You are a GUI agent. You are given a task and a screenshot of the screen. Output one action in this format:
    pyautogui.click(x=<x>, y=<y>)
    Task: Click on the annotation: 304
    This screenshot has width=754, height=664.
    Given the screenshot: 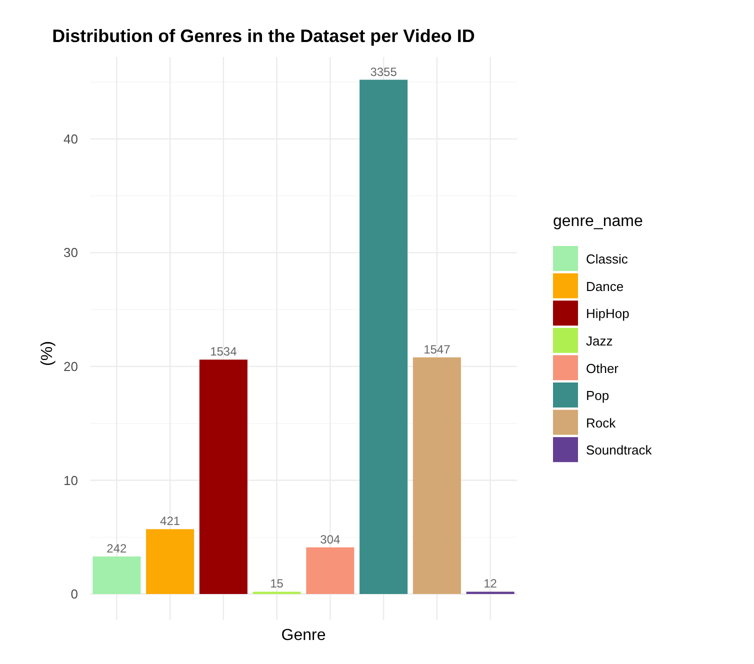 What is the action you would take?
    pyautogui.click(x=330, y=539)
    